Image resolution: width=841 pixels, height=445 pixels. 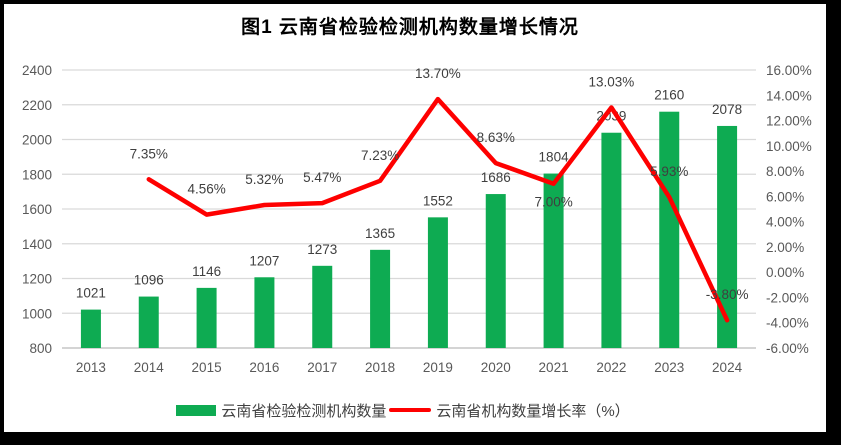 What do you see at coordinates (206, 271) in the screenshot?
I see `bar-value-label: 1146` at bounding box center [206, 271].